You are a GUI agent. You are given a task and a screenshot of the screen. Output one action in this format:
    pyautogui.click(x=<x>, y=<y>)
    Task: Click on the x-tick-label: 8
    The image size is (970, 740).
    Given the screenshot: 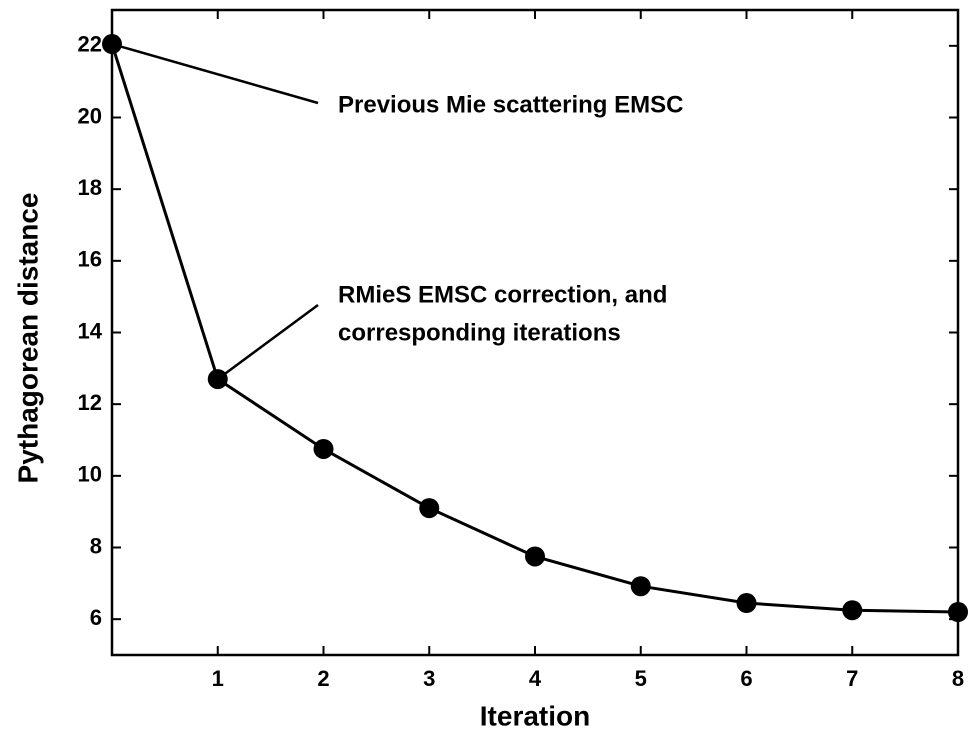 What is the action you would take?
    pyautogui.click(x=958, y=678)
    